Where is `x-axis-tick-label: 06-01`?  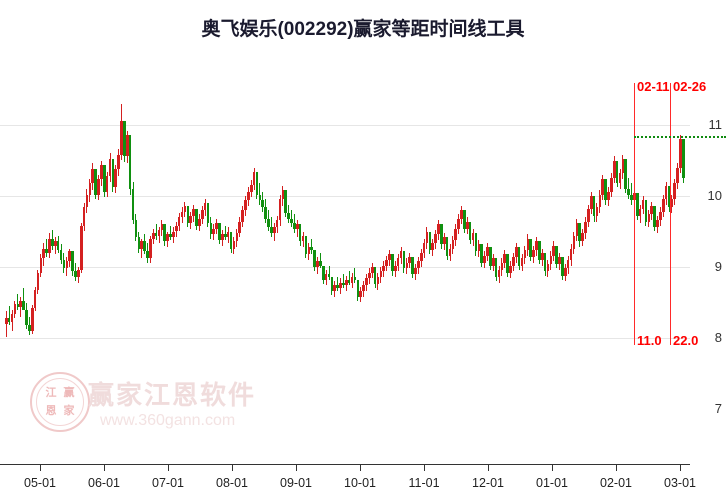 x-axis-tick-label: 06-01 is located at coordinates (104, 483).